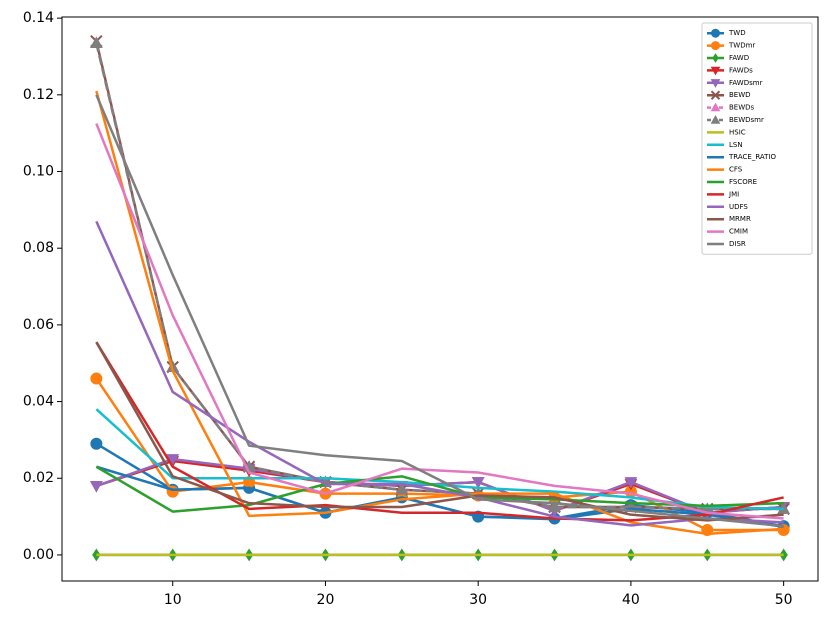  I want to click on legend-label: BEWD, so click(740, 95).